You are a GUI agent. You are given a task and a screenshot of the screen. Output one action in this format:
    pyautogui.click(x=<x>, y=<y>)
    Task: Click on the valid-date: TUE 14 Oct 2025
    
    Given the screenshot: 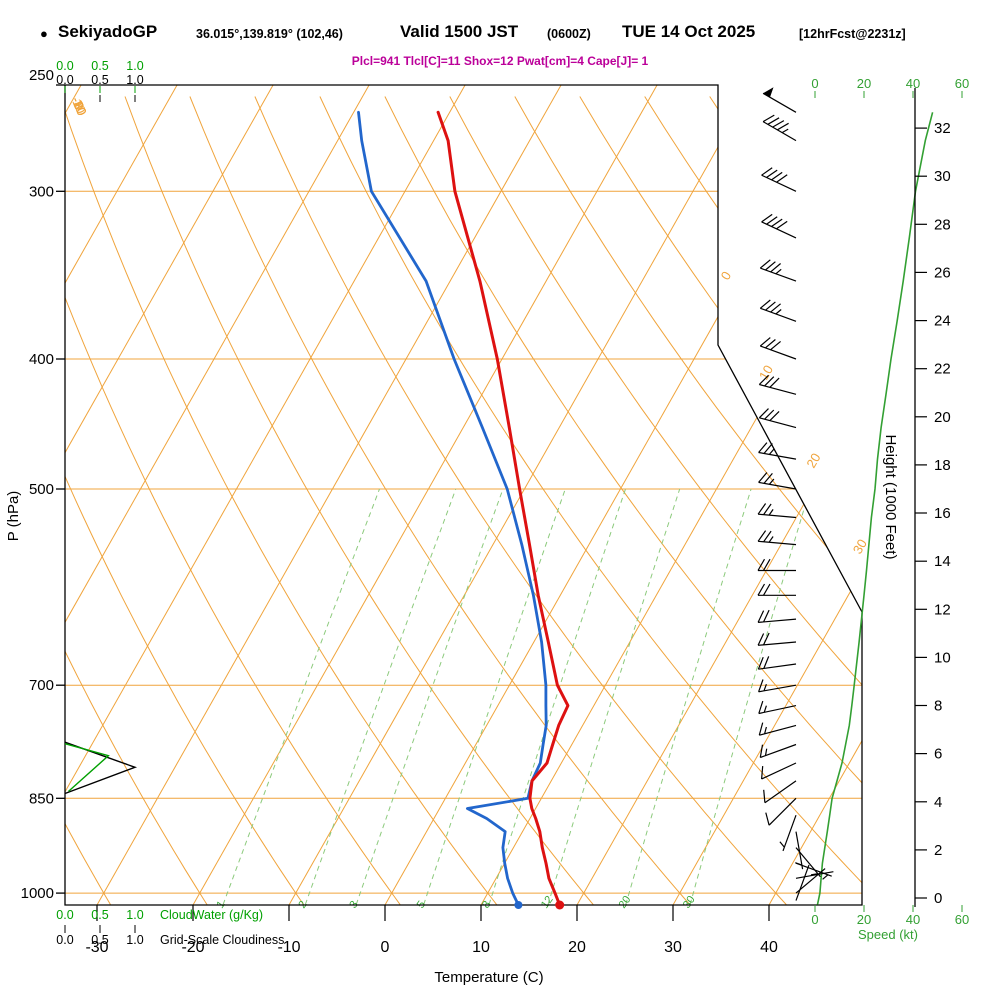 What is the action you would take?
    pyautogui.click(x=689, y=31)
    